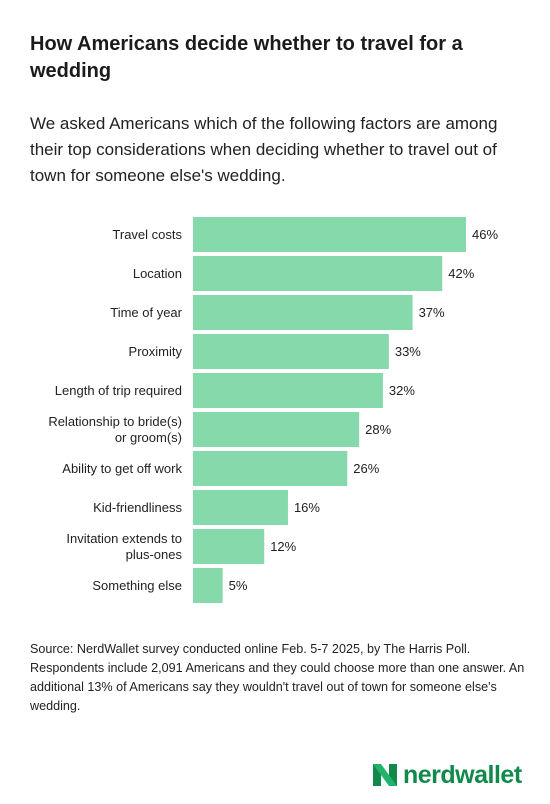 This screenshot has height=804, width=550. What do you see at coordinates (118, 390) in the screenshot?
I see `category-label: Length of trip required` at bounding box center [118, 390].